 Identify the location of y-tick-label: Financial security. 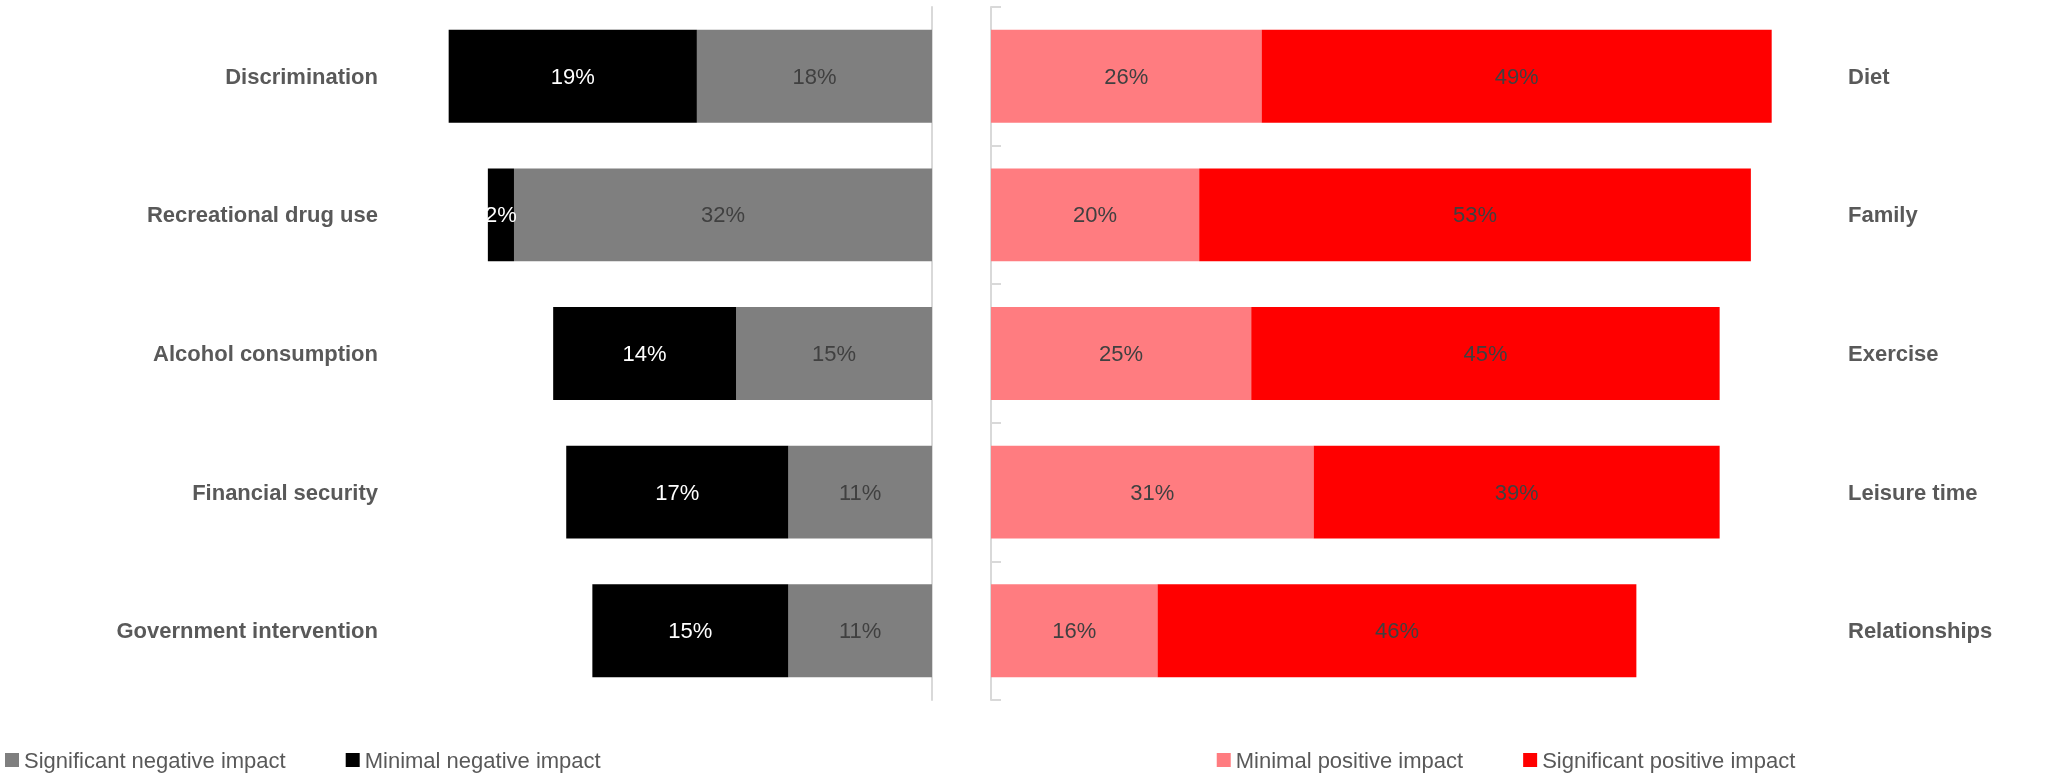
(285, 492).